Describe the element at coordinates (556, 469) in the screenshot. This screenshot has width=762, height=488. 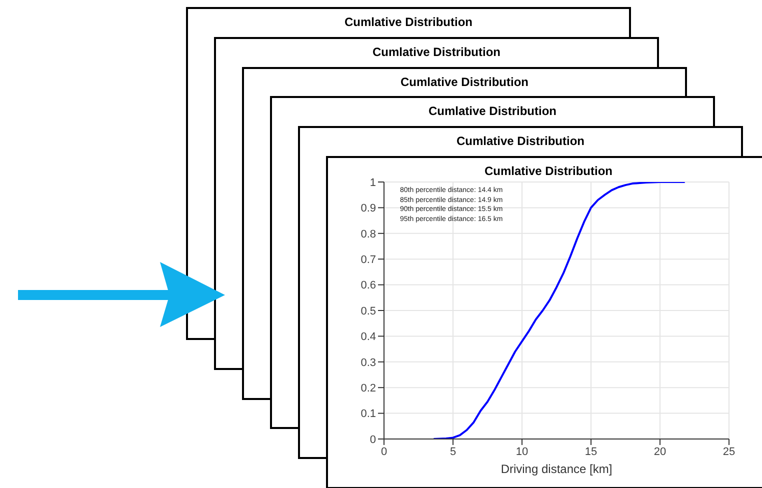
I see `x-axis-title: Driving distance [km]` at that location.